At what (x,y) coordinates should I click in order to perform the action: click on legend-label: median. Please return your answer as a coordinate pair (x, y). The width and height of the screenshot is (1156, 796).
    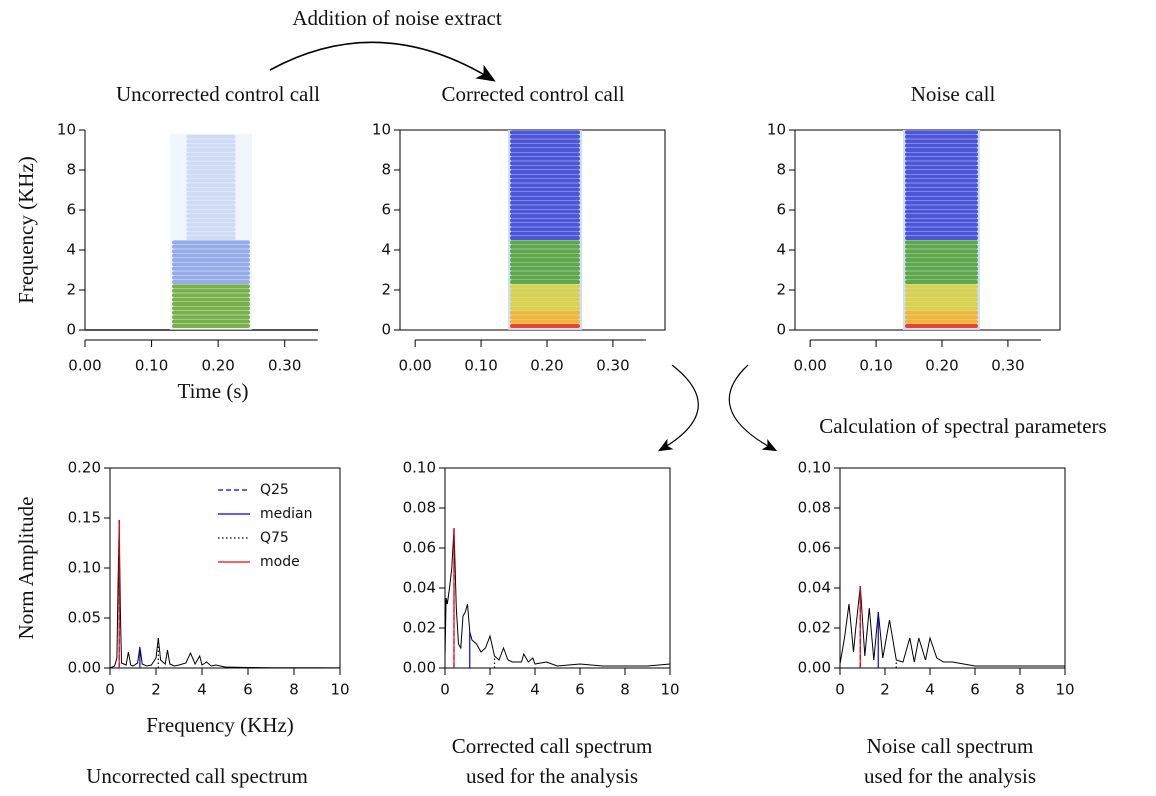
    Looking at the image, I should click on (286, 514).